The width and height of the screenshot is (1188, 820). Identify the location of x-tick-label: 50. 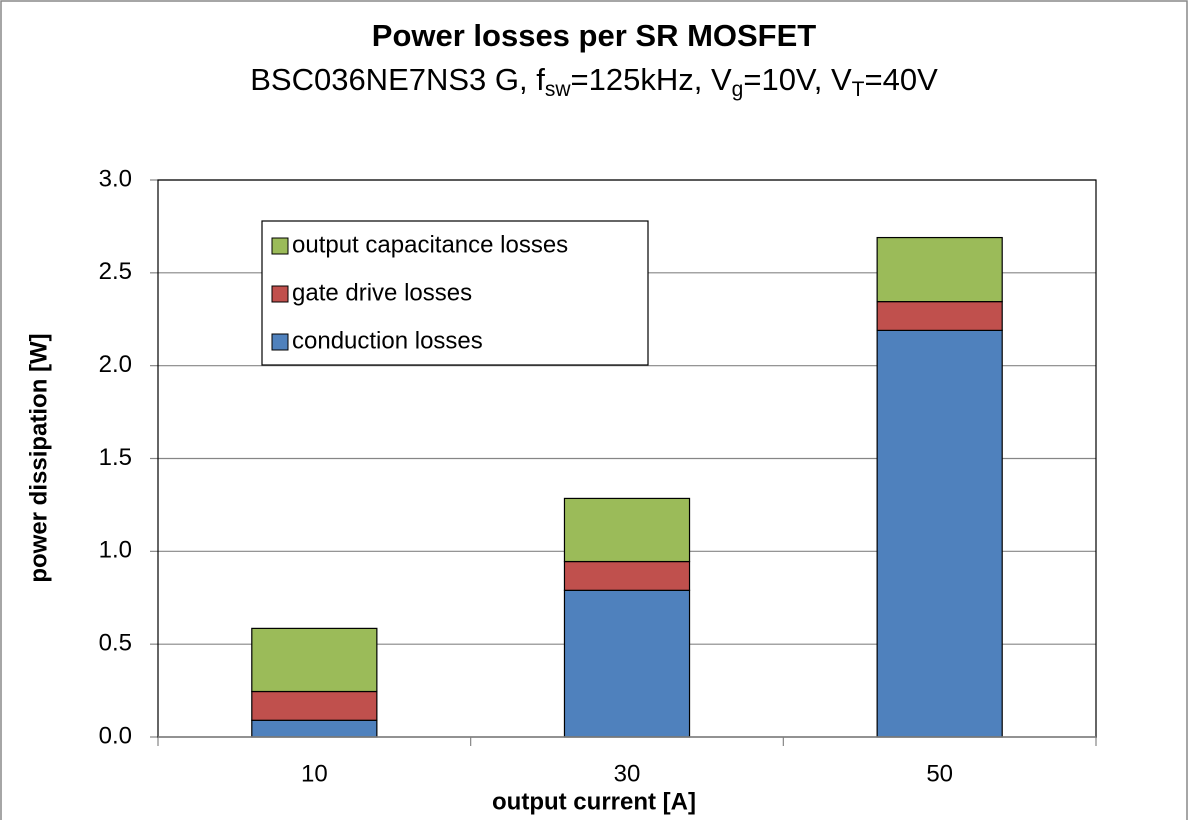
(939, 773).